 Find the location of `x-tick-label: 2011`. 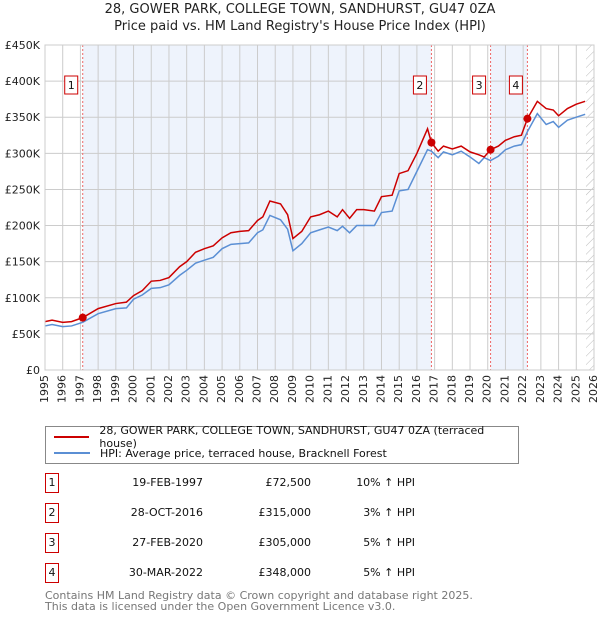

x-tick-label: 2011 is located at coordinates (327, 389).